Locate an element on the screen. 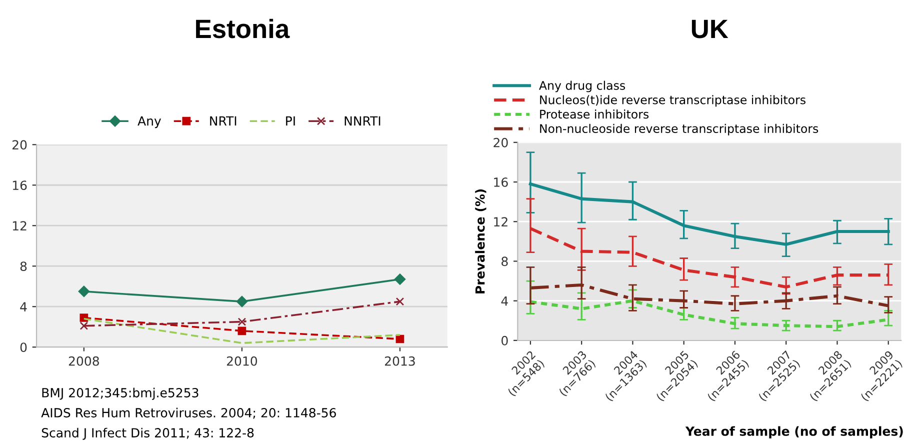  x-tick-label: 2010 is located at coordinates (242, 361).